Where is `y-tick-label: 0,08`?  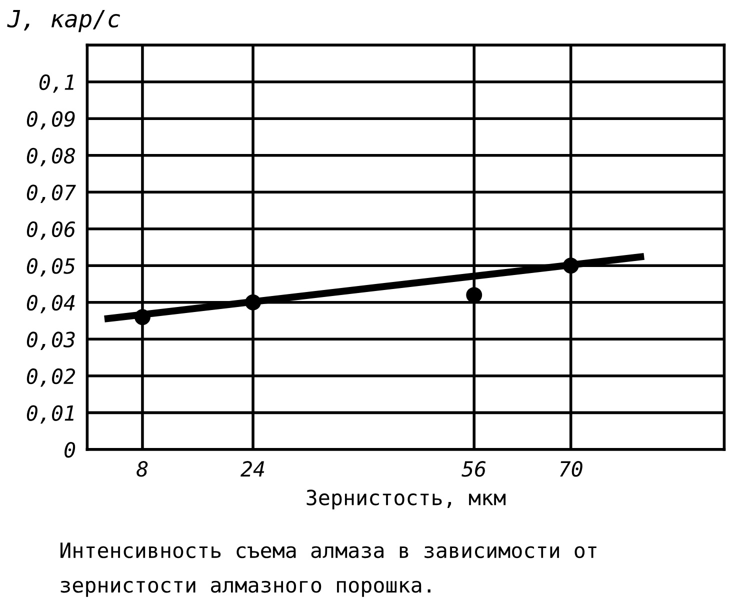
y-tick-label: 0,08 is located at coordinates (51, 157).